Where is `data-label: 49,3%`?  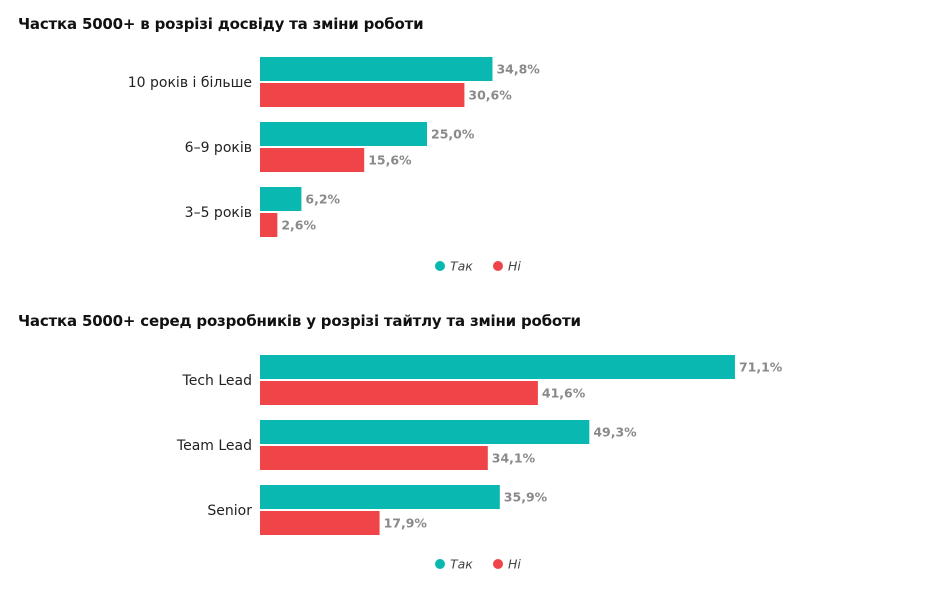 data-label: 49,3% is located at coordinates (615, 432).